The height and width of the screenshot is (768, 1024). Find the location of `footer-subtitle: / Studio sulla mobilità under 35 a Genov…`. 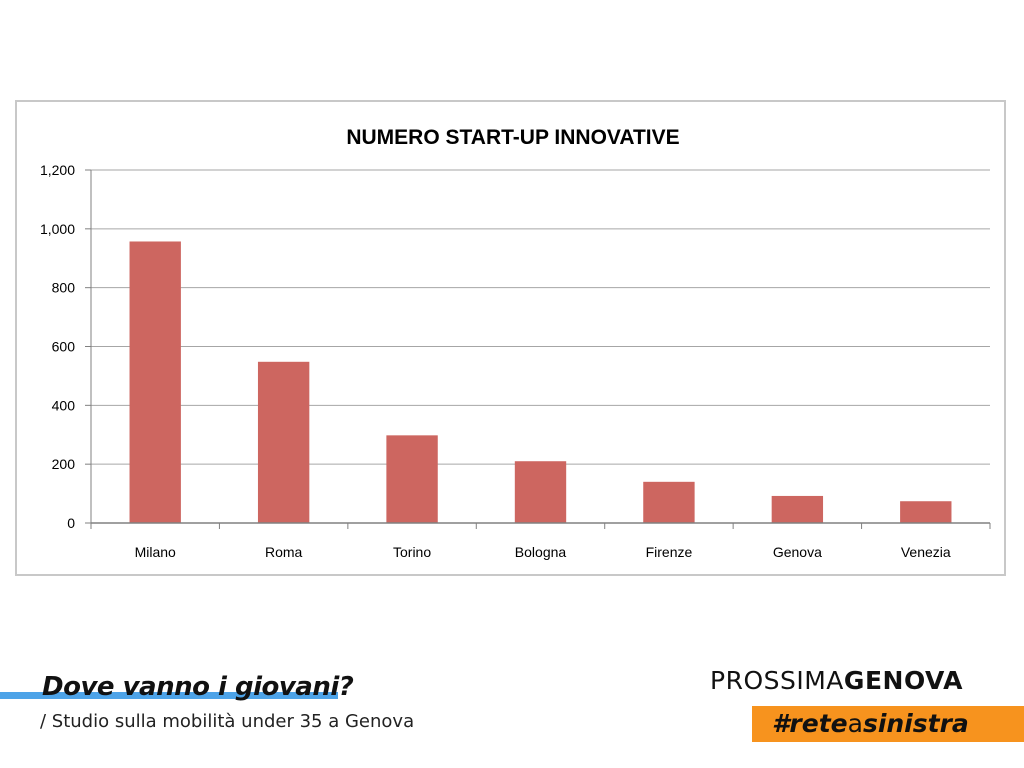

footer-subtitle: / Studio sulla mobilità under 35 a Genov… is located at coordinates (227, 721).